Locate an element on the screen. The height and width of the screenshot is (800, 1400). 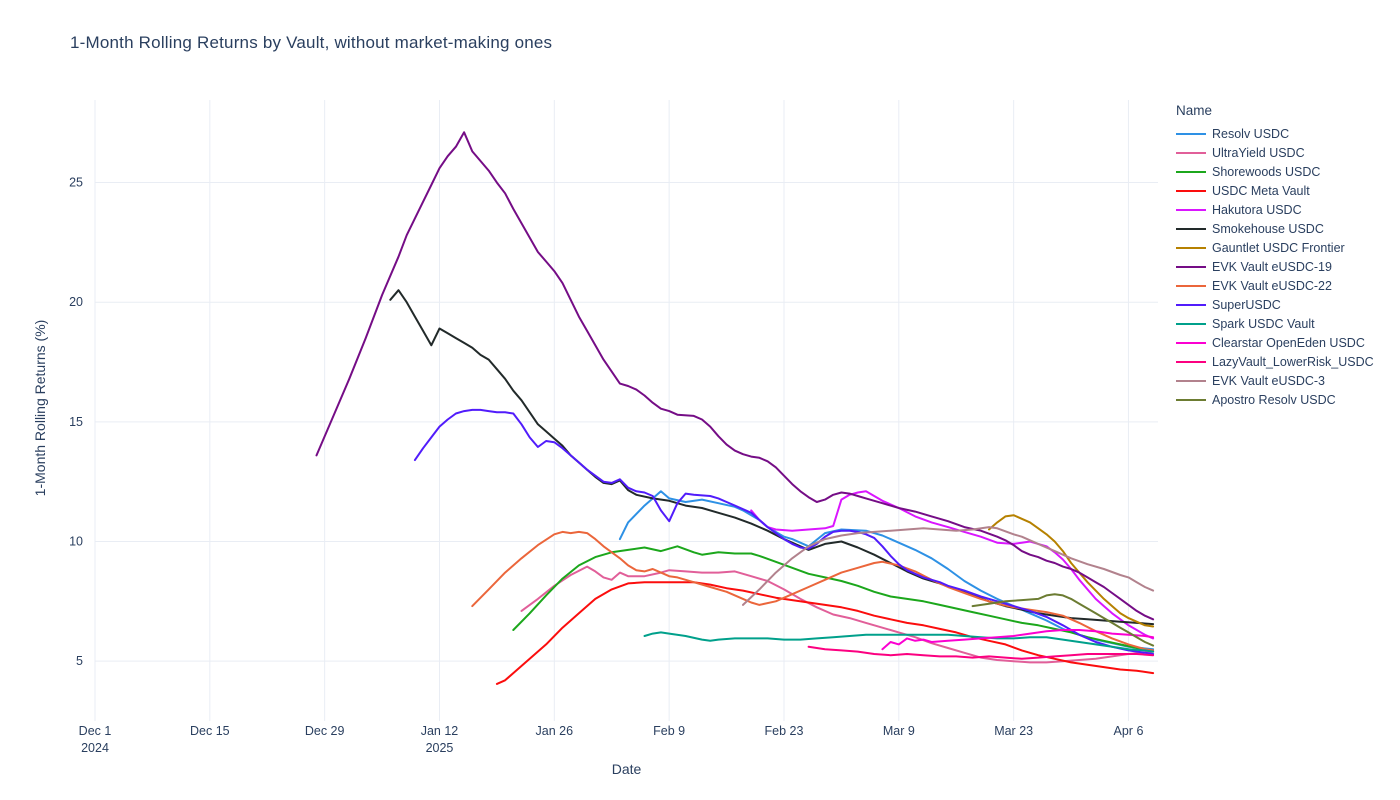
series-line-clearstar-openeden-usdc is located at coordinates (1018, 640).